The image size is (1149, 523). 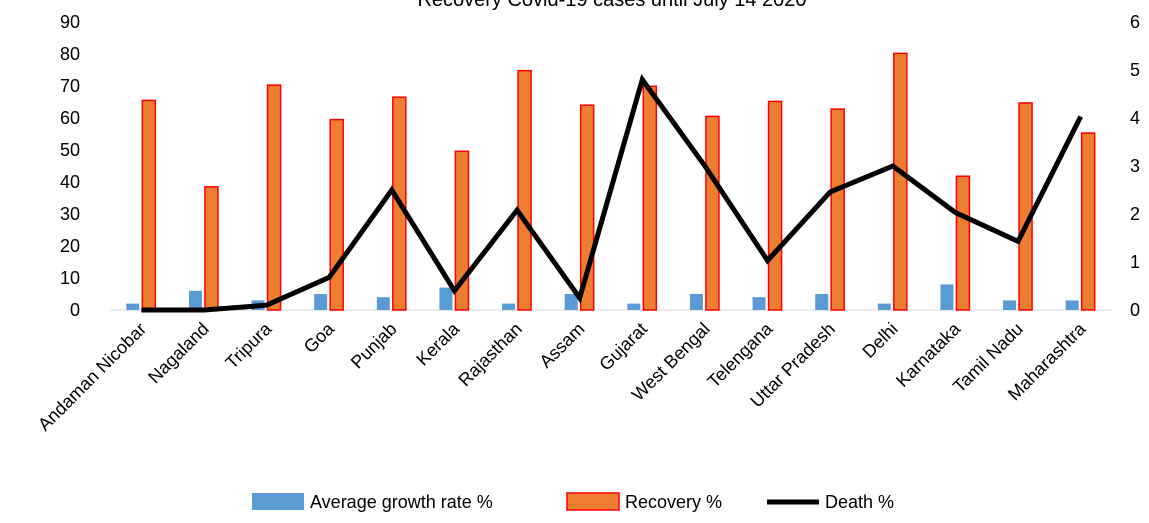 I want to click on left-tick-label: 40, so click(x=70, y=182).